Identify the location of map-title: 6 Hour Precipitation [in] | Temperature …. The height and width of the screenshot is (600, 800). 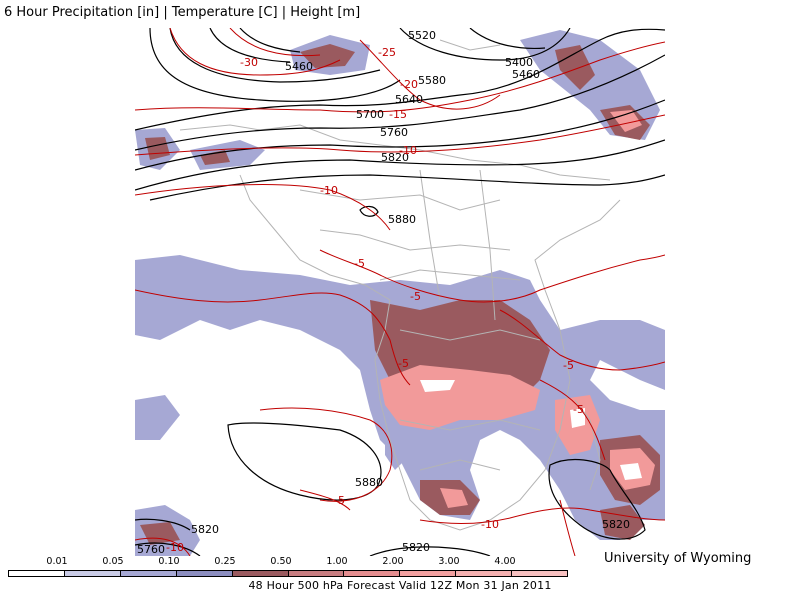
(182, 12).